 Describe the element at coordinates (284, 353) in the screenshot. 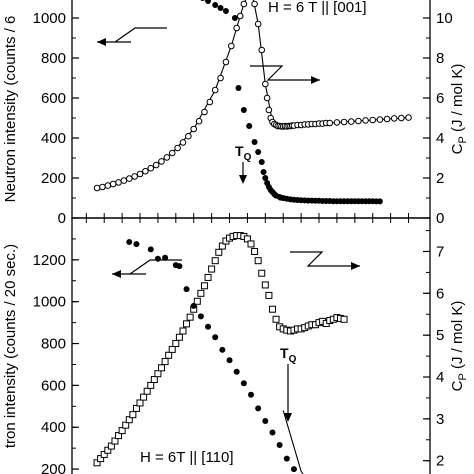

I see `tq-symbol: T` at that location.